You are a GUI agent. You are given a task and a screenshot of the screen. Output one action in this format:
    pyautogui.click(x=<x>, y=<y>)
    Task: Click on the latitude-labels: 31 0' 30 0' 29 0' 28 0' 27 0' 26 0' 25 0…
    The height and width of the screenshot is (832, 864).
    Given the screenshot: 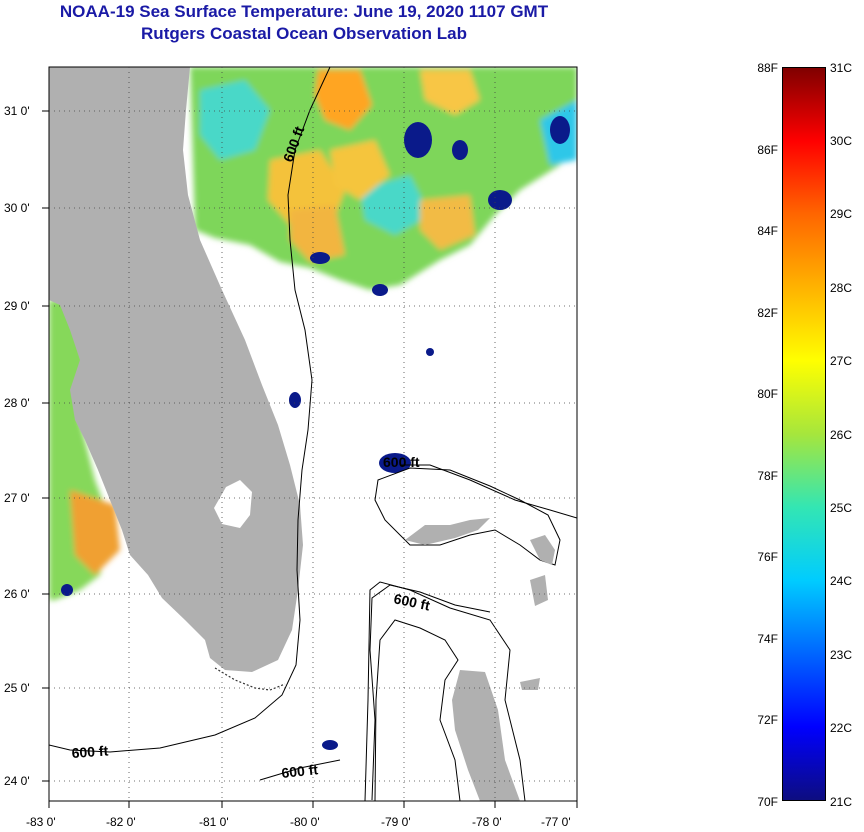 What is the action you would take?
    pyautogui.click(x=17, y=446)
    